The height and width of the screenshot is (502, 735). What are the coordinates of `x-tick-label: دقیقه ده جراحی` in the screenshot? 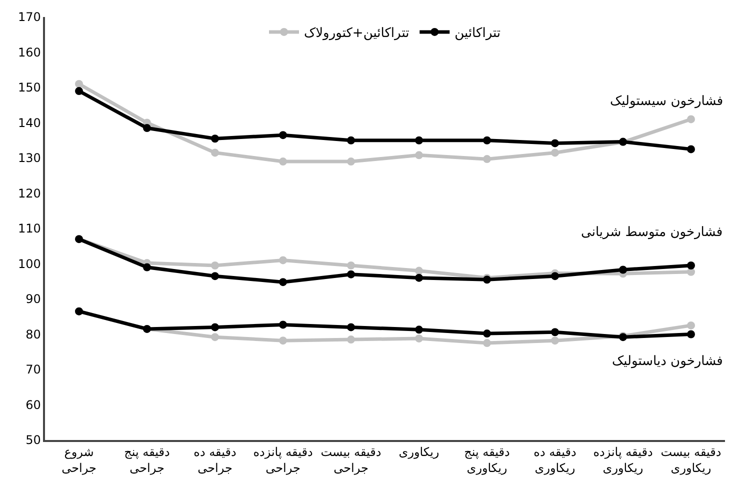 It's located at (215, 460).